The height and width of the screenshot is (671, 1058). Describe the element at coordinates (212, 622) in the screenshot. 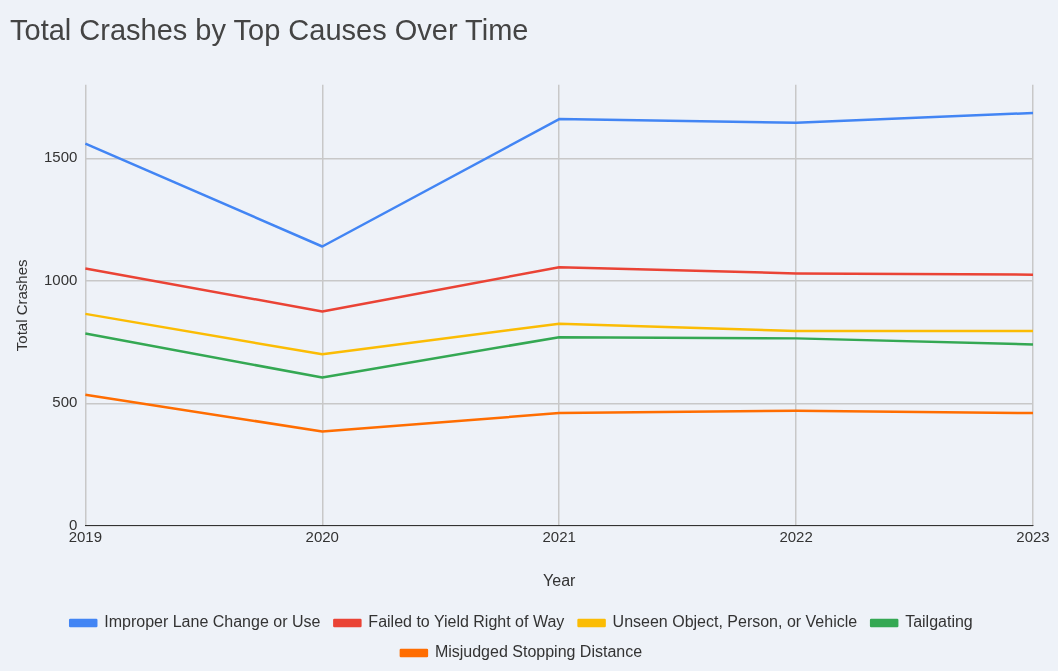

I see `legend-label: Improper Lane Change or Use` at that location.